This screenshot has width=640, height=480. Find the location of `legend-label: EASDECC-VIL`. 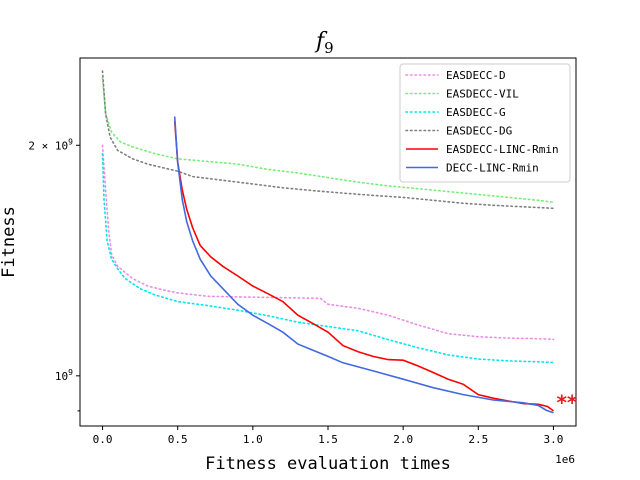

legend-label: EASDECC-VIL is located at coordinates (482, 94).